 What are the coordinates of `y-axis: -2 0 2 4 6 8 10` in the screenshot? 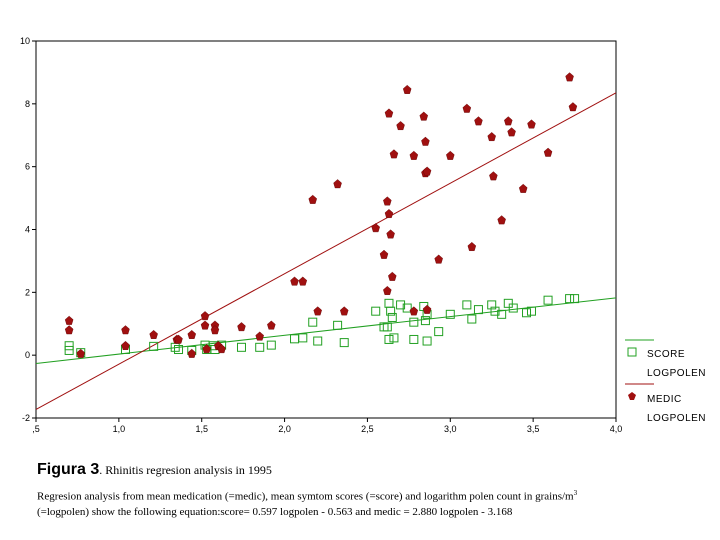 It's located at (28, 229).